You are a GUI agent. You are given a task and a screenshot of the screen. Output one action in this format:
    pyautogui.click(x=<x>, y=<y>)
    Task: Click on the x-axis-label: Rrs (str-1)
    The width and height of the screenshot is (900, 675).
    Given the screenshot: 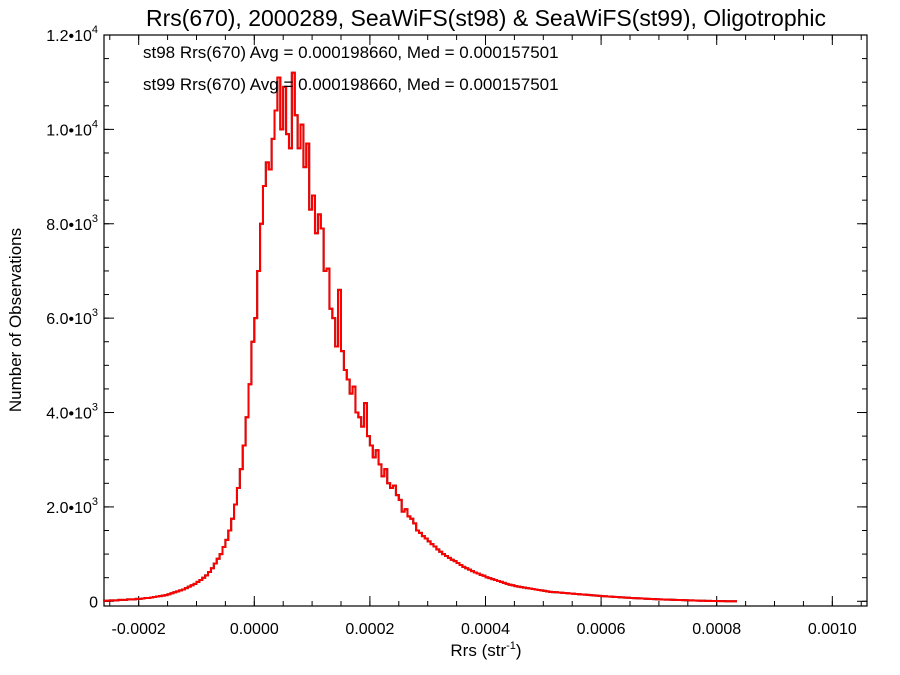 What is the action you would take?
    pyautogui.click(x=485, y=650)
    